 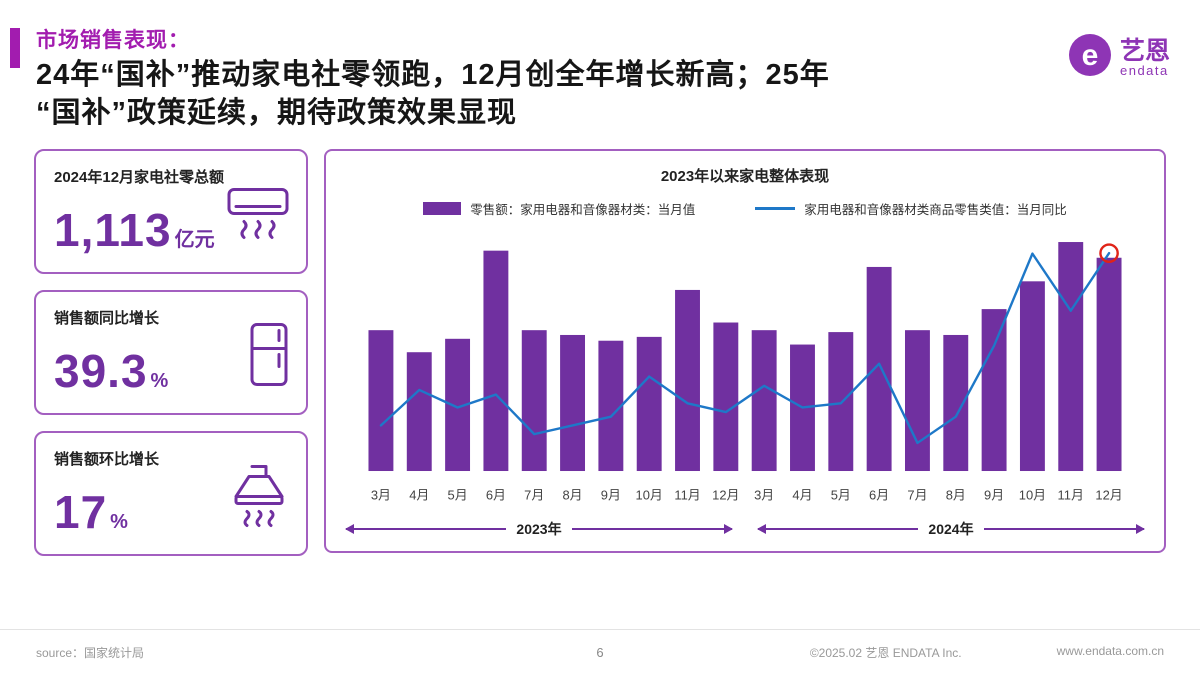 I want to click on chart-title: 2023年以来家电整体表现, so click(x=745, y=176).